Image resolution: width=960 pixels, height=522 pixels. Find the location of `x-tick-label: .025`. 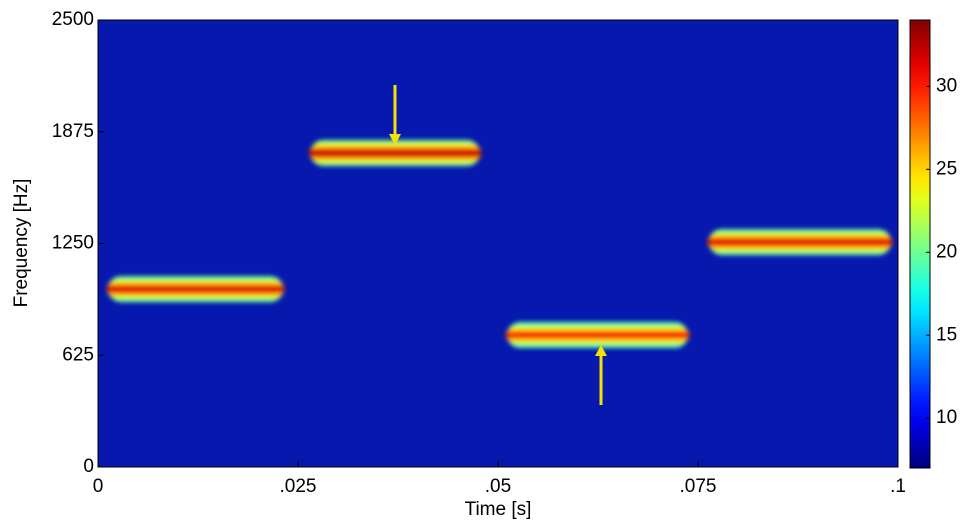

x-tick-label: .025 is located at coordinates (298, 486).